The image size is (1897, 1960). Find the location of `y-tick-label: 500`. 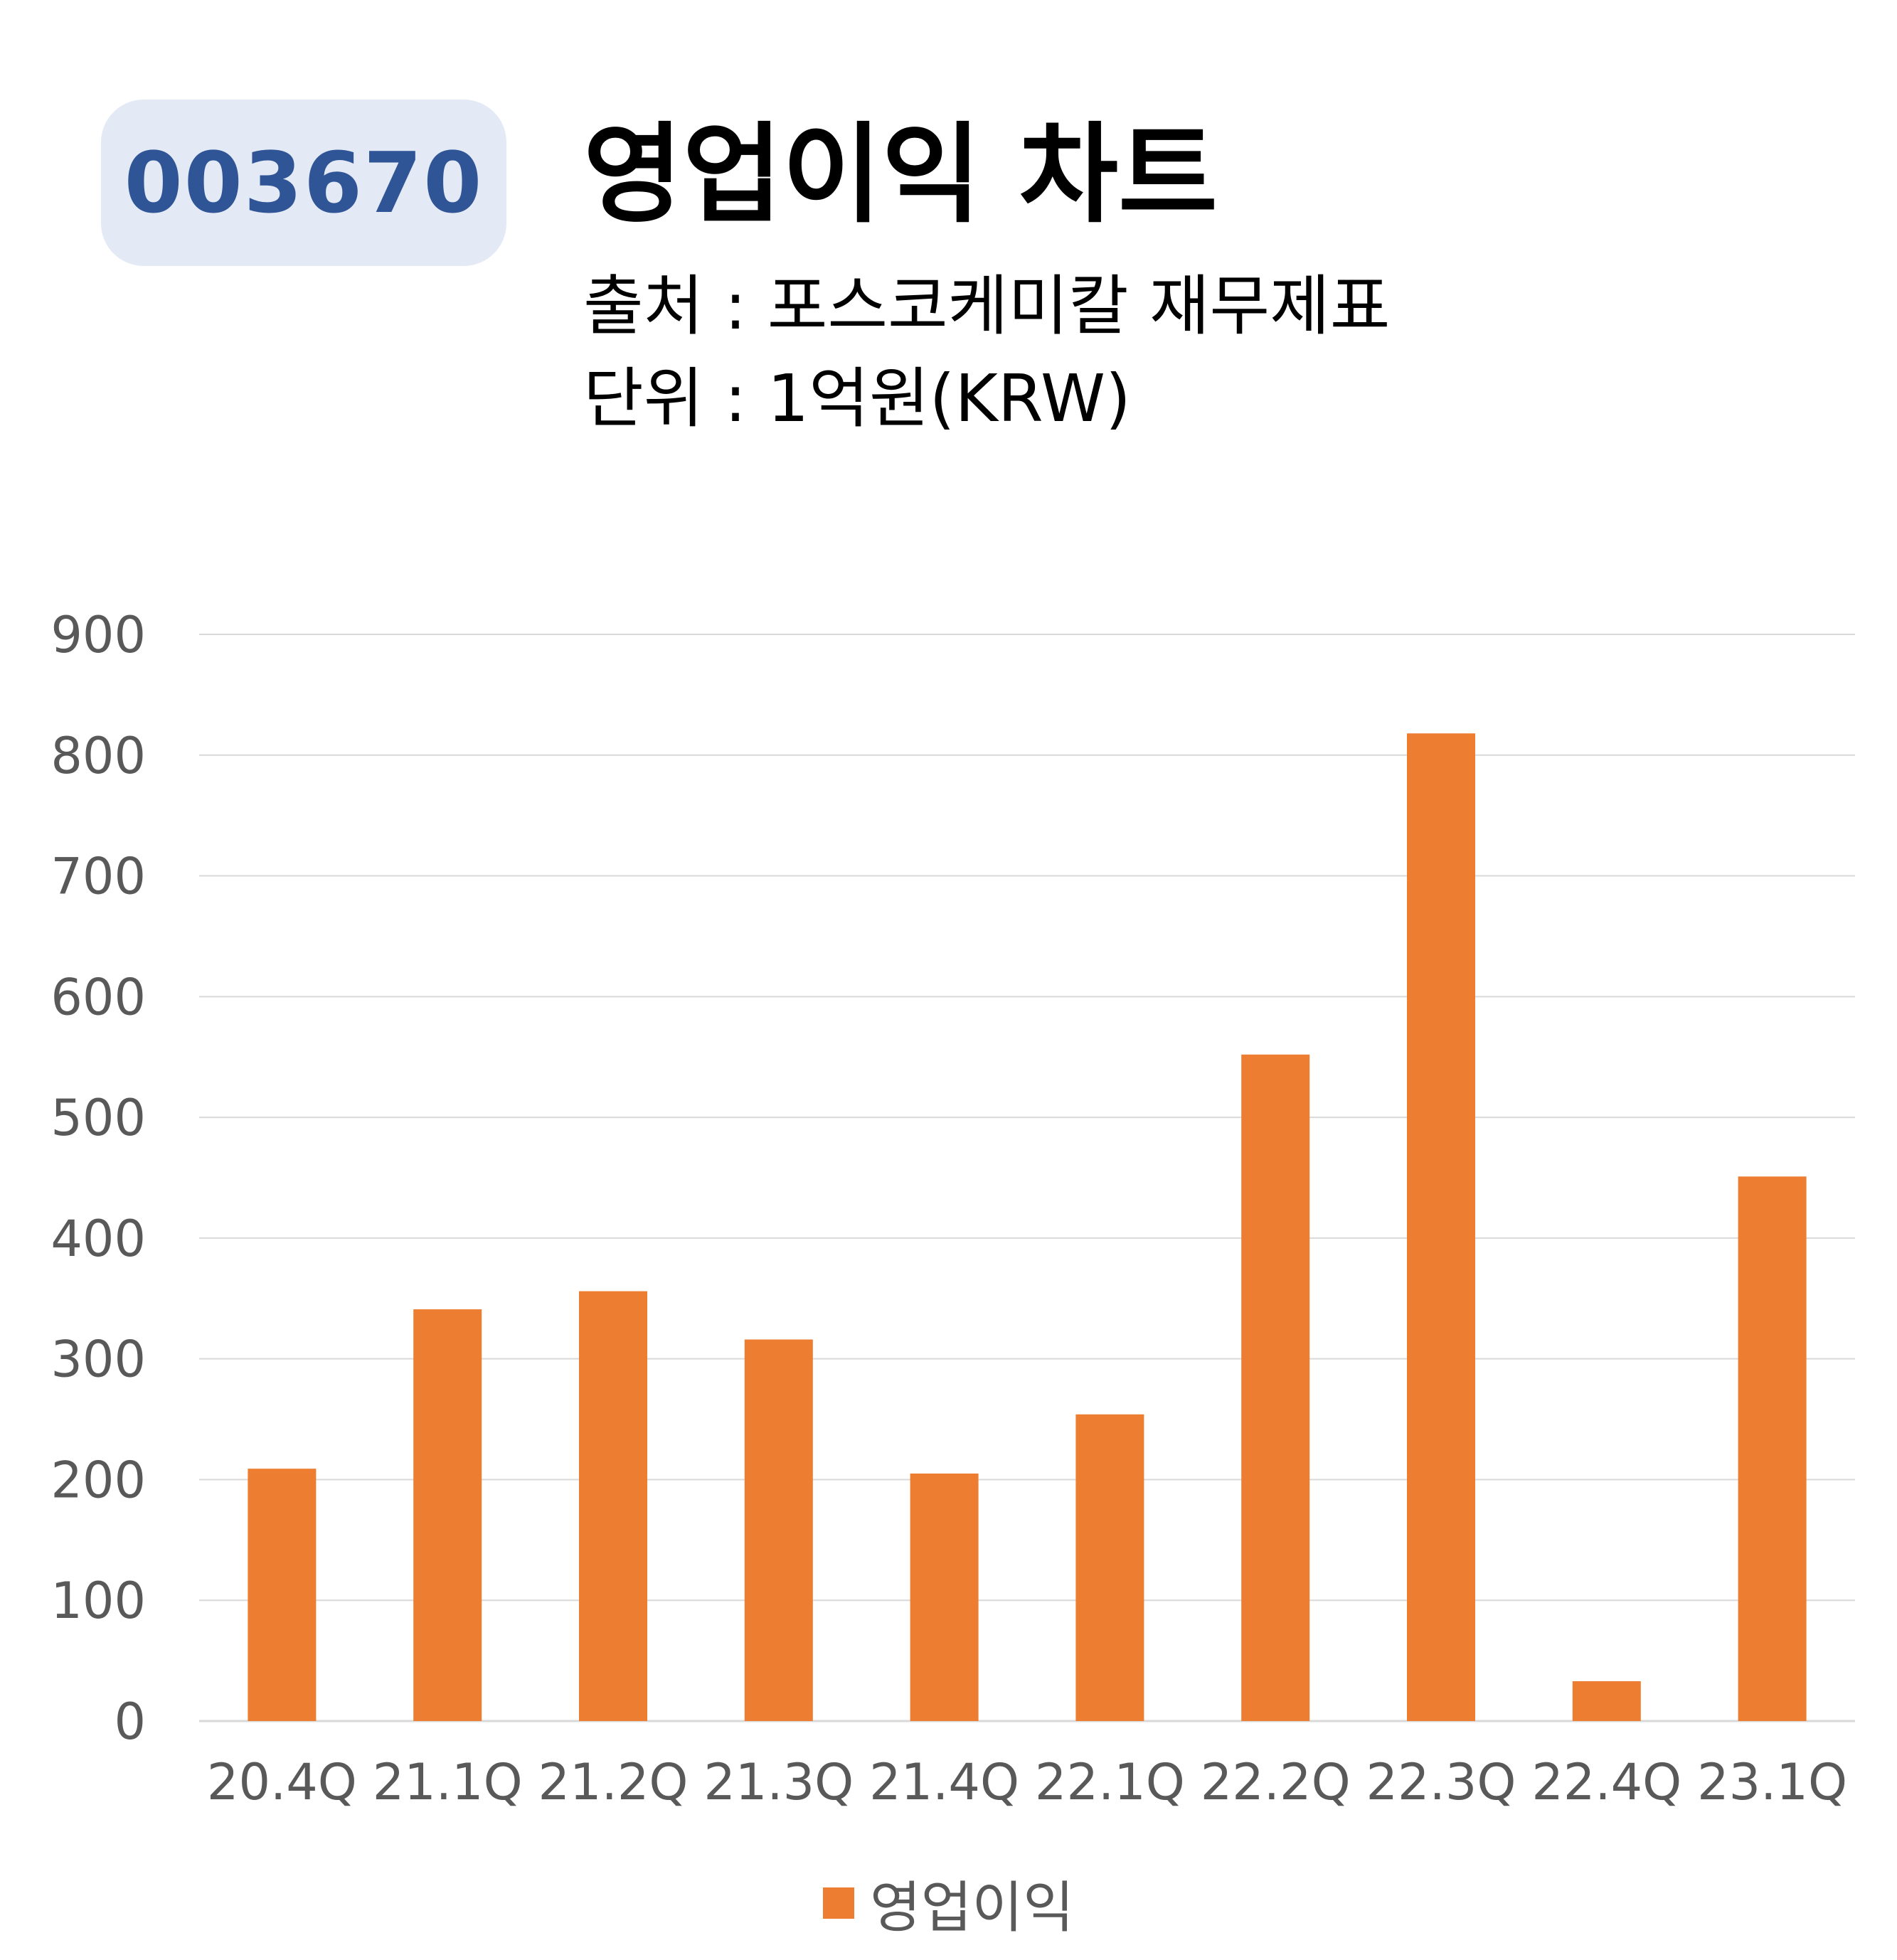

y-tick-label: 500 is located at coordinates (99, 1118).